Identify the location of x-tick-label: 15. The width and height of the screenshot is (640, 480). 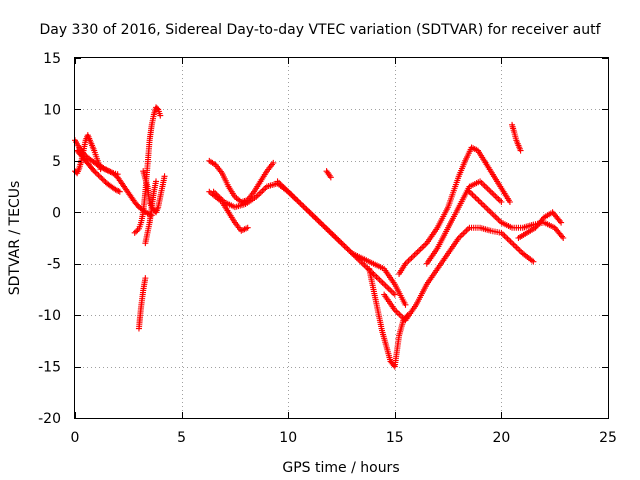
(395, 438).